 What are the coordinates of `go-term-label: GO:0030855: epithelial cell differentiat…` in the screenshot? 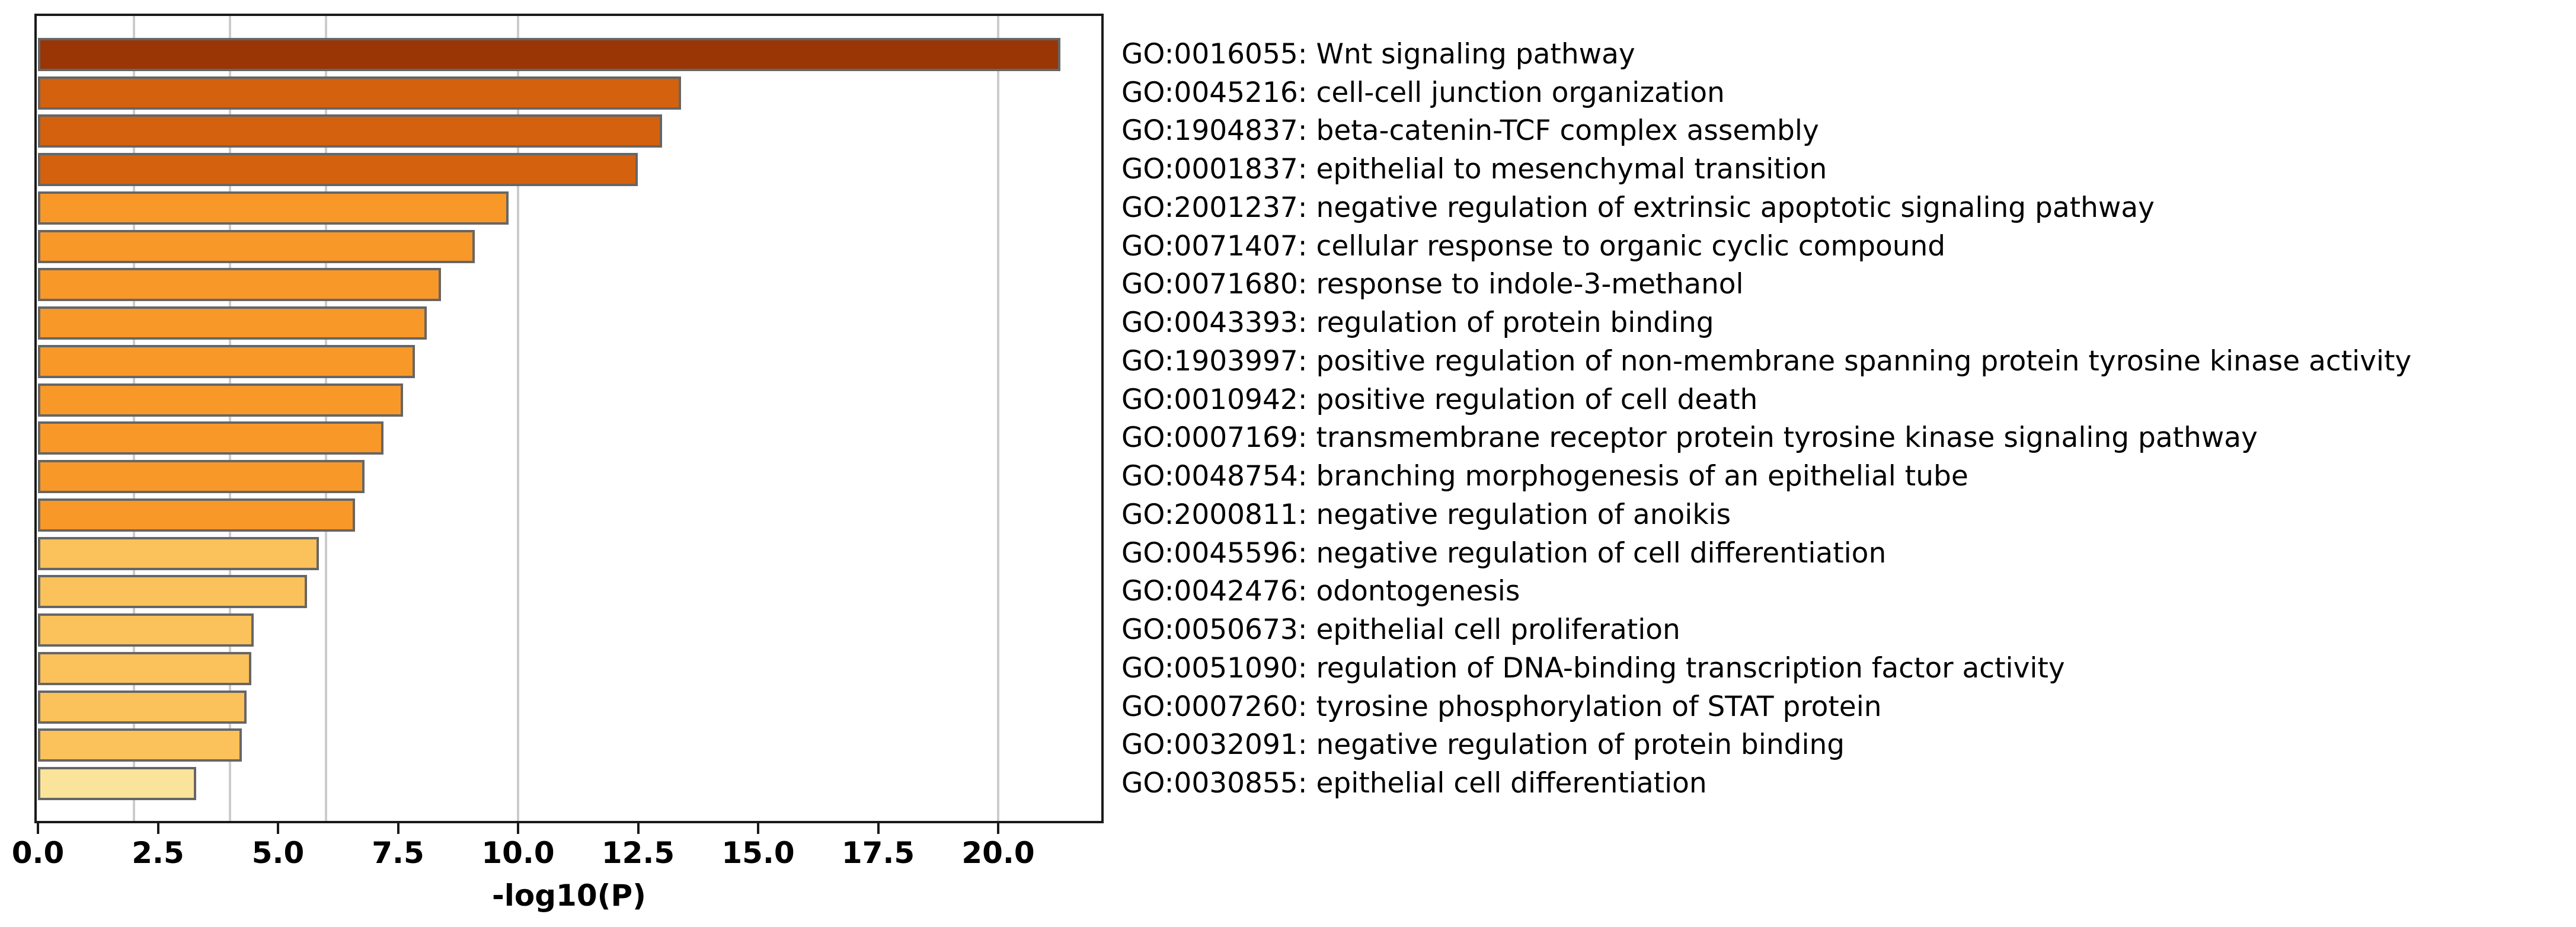 It's located at (1414, 783).